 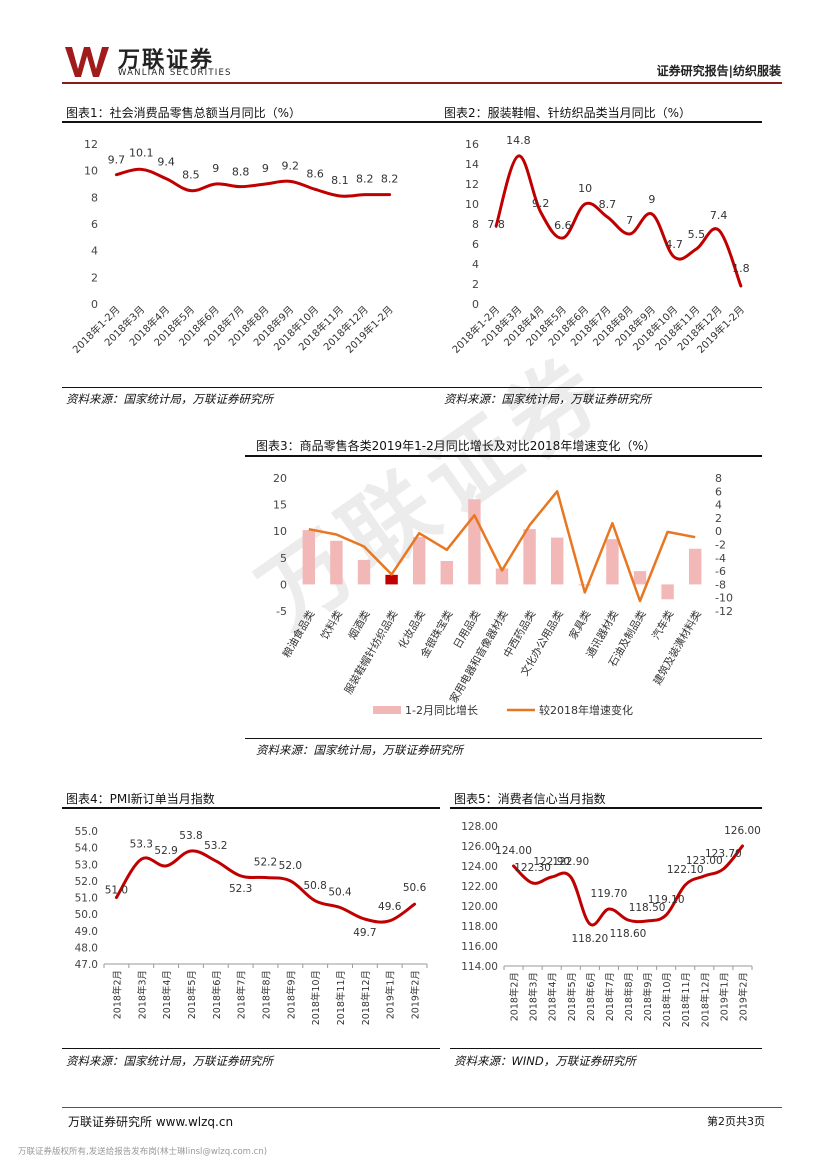 What do you see at coordinates (371, 652) in the screenshot?
I see `category-label: 服装鞋帽针纺织品类` at bounding box center [371, 652].